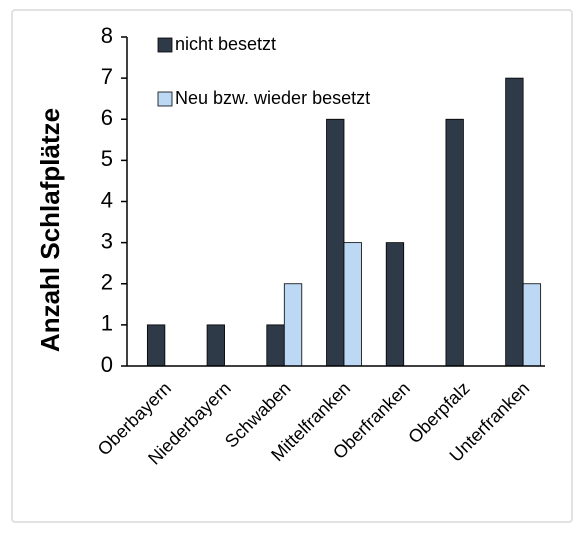 This screenshot has width=584, height=535. Describe the element at coordinates (225, 44) in the screenshot. I see `legend-label: nicht besetzt` at that location.